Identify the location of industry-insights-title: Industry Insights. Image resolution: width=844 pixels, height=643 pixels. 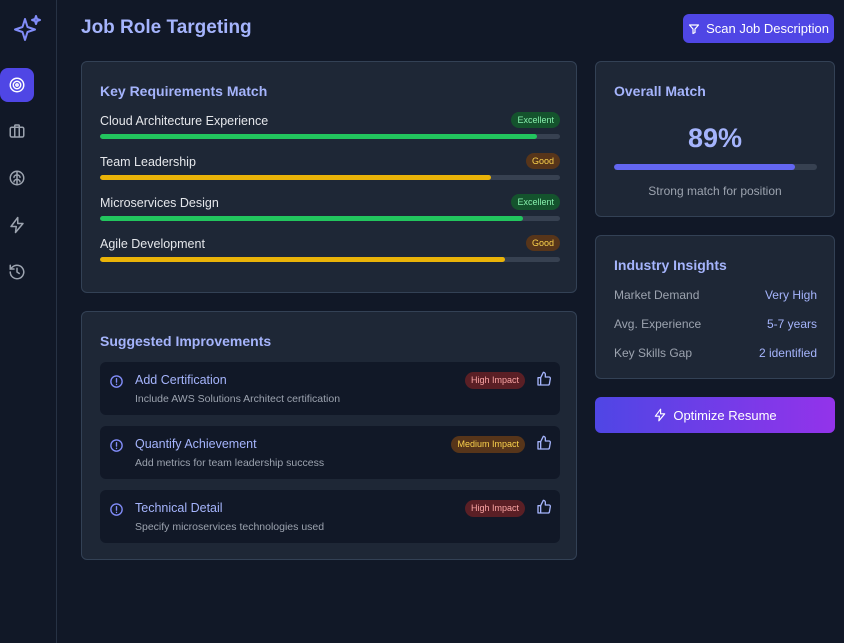
(670, 265).